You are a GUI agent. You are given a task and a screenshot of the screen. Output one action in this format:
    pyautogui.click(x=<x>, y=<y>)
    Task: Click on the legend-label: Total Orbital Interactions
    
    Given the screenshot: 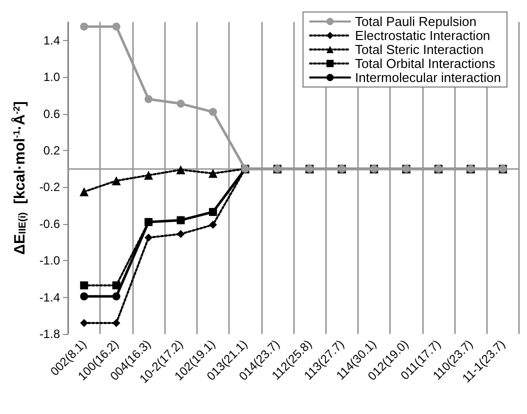 What is the action you would take?
    pyautogui.click(x=425, y=63)
    